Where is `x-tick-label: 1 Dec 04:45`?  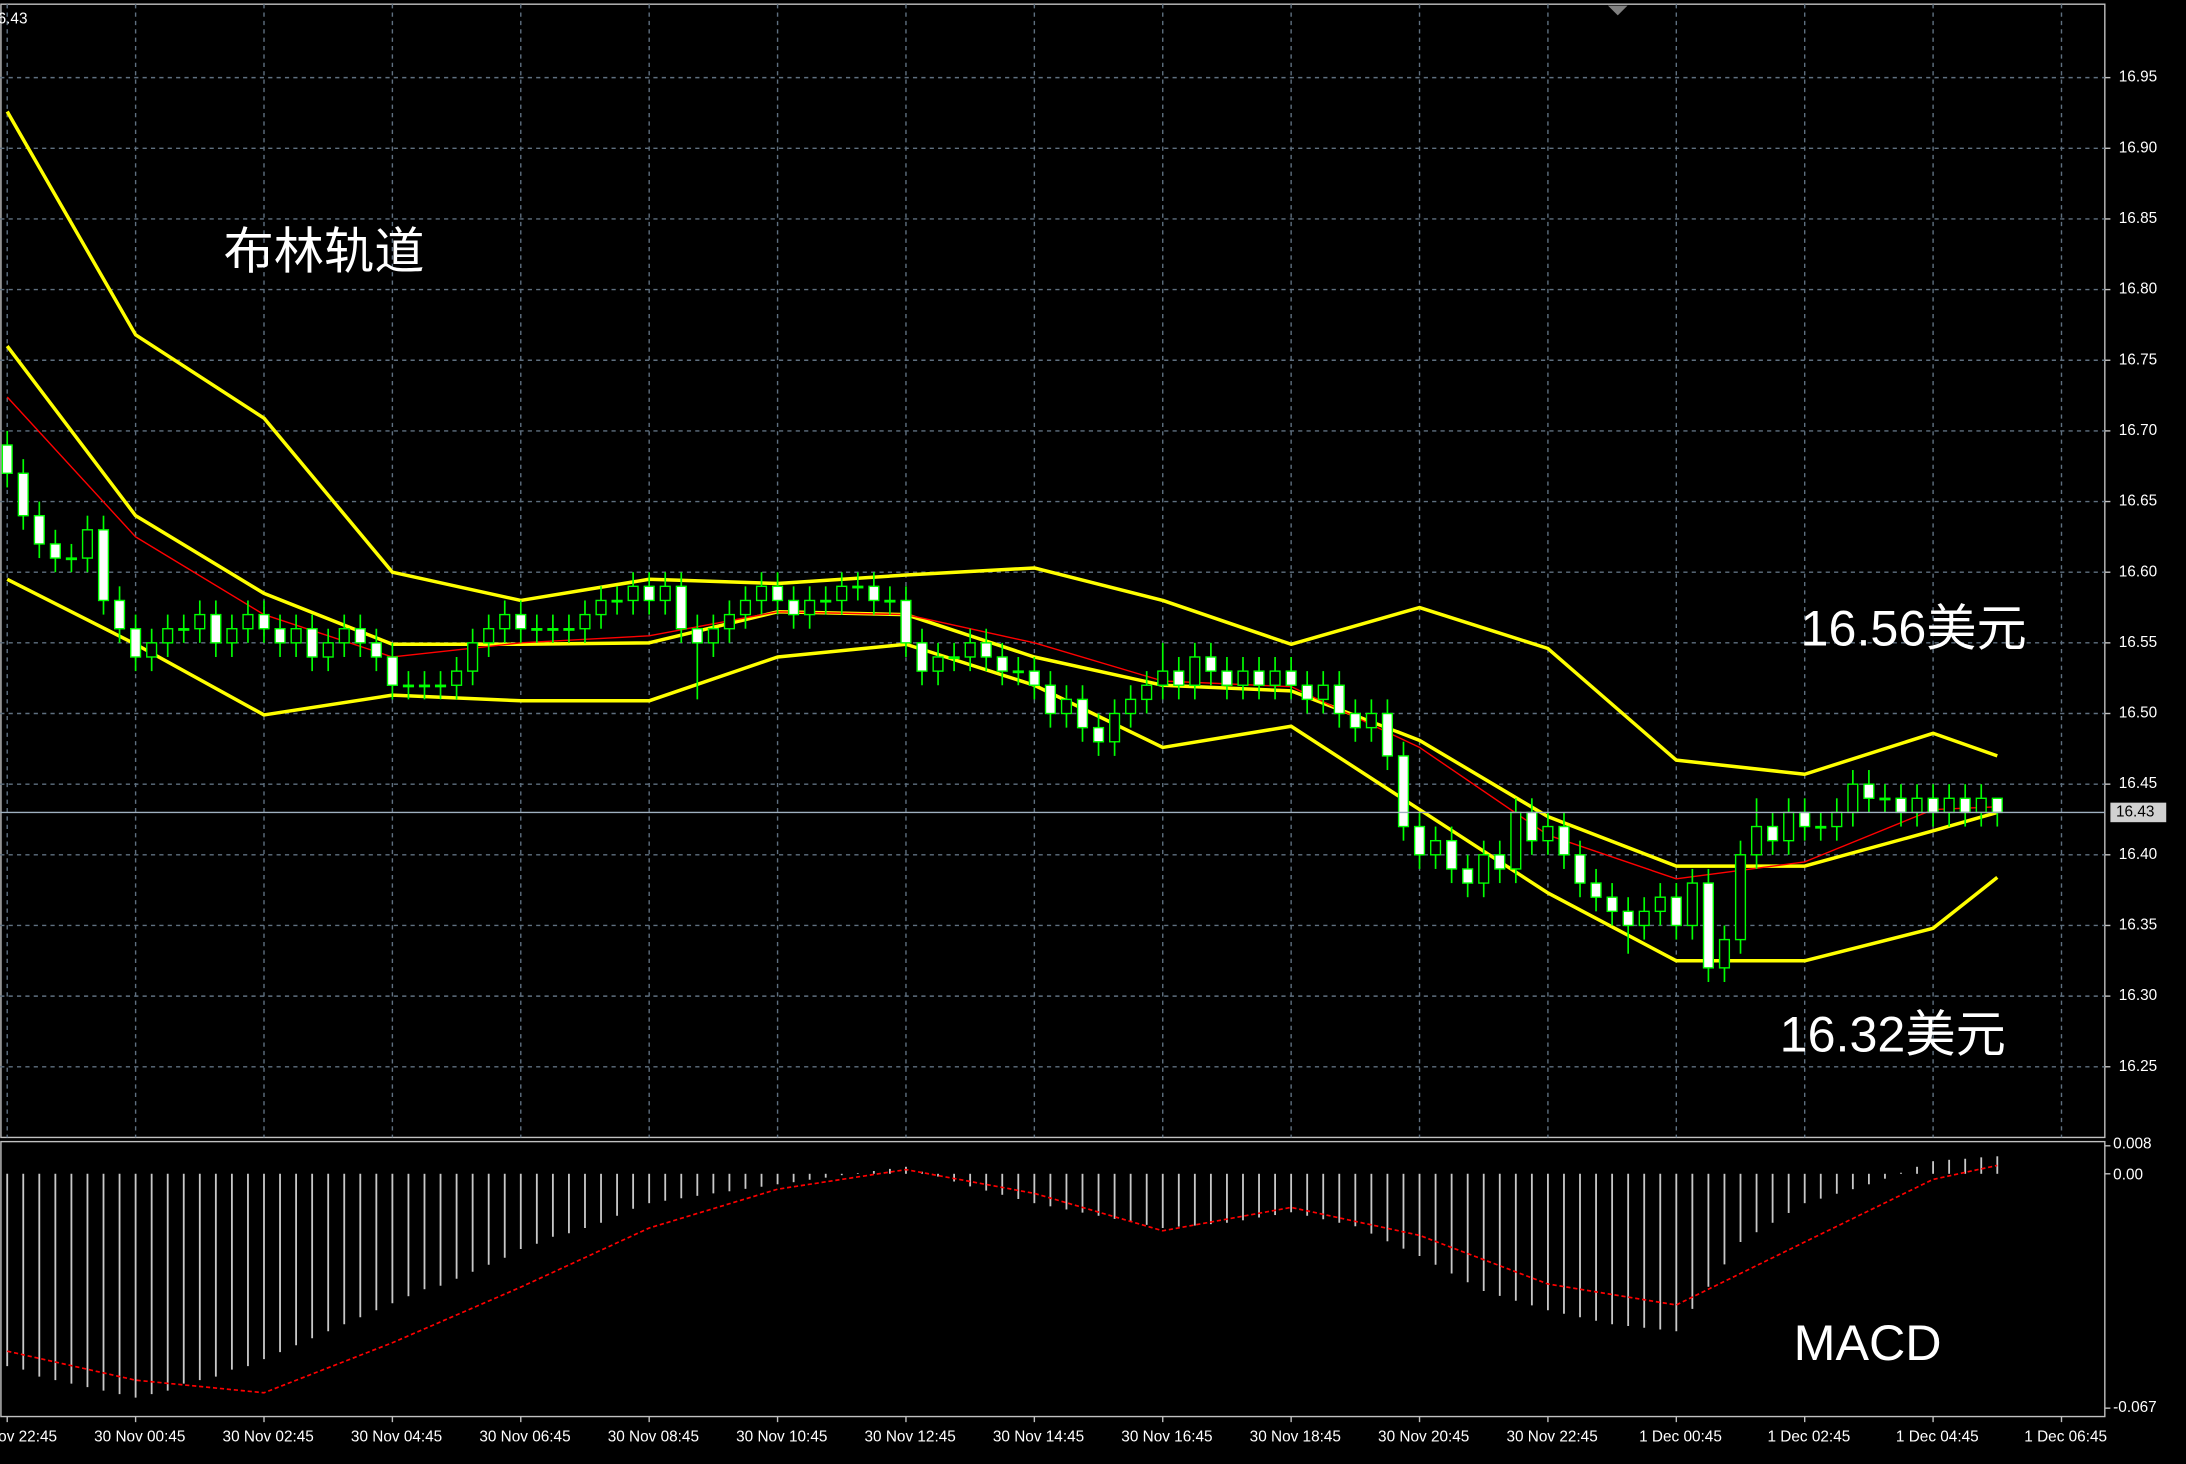
x-tick-label: 1 Dec 04:45 is located at coordinates (1937, 1437).